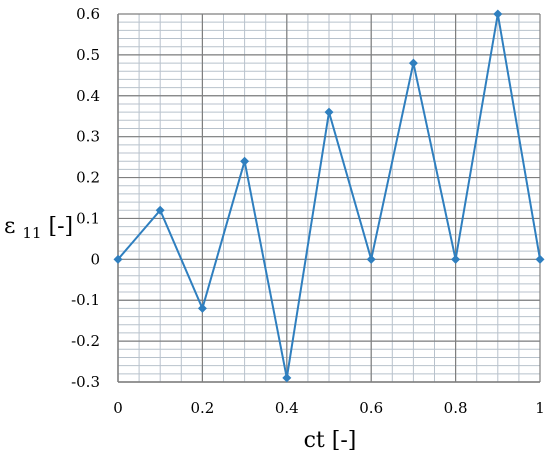 This screenshot has width=550, height=469. What do you see at coordinates (95, 259) in the screenshot?
I see `y-tick-label: 0` at bounding box center [95, 259].